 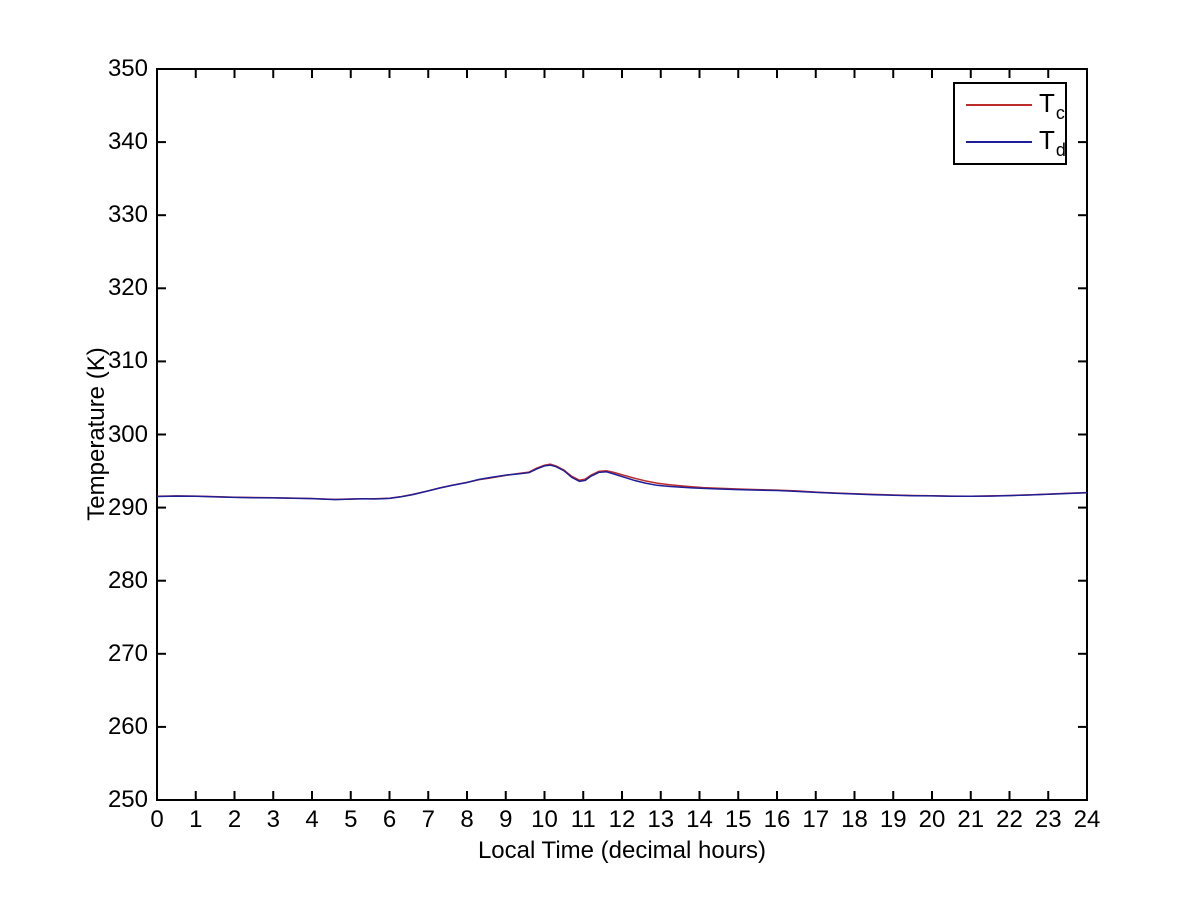 What do you see at coordinates (777, 819) in the screenshot?
I see `x-tick-label: 16` at bounding box center [777, 819].